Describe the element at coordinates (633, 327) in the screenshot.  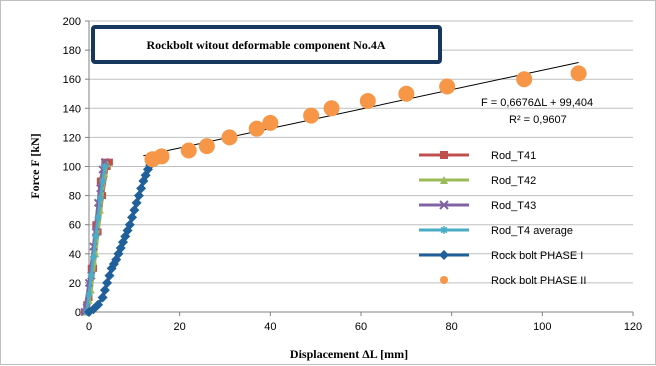
I see `x-tick-label: 120` at that location.